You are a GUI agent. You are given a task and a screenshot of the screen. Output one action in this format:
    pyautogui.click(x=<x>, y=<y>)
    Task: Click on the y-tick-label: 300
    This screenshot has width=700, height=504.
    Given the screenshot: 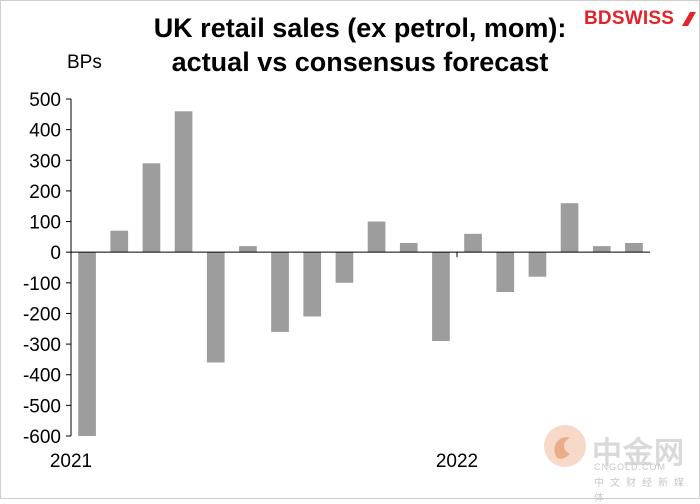 What is the action you would take?
    pyautogui.click(x=45, y=161)
    